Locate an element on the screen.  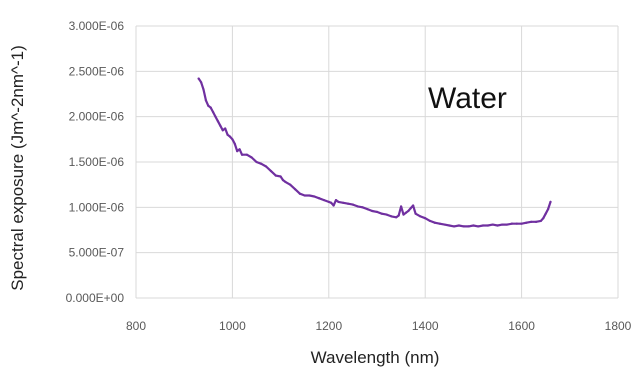
y-tick-label: 5.000E-07 is located at coordinates (97, 253).